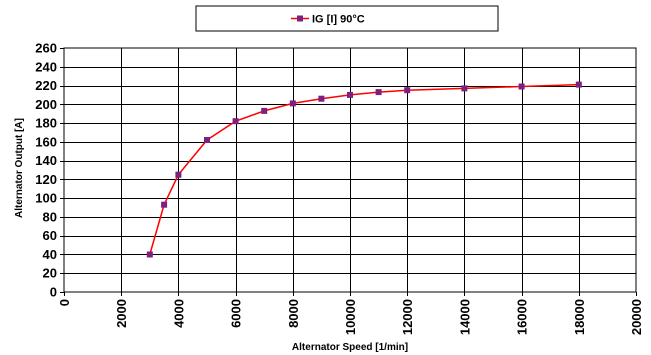  I want to click on x-tick-label: 0, so click(64, 302).